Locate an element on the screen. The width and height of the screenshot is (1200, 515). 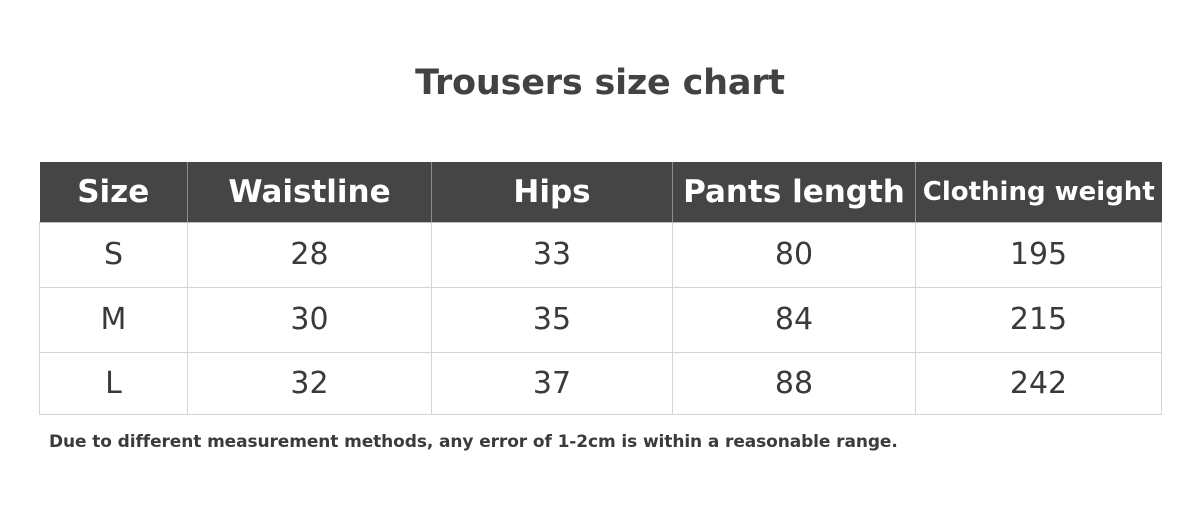
column-header-size: Size is located at coordinates (113, 192).